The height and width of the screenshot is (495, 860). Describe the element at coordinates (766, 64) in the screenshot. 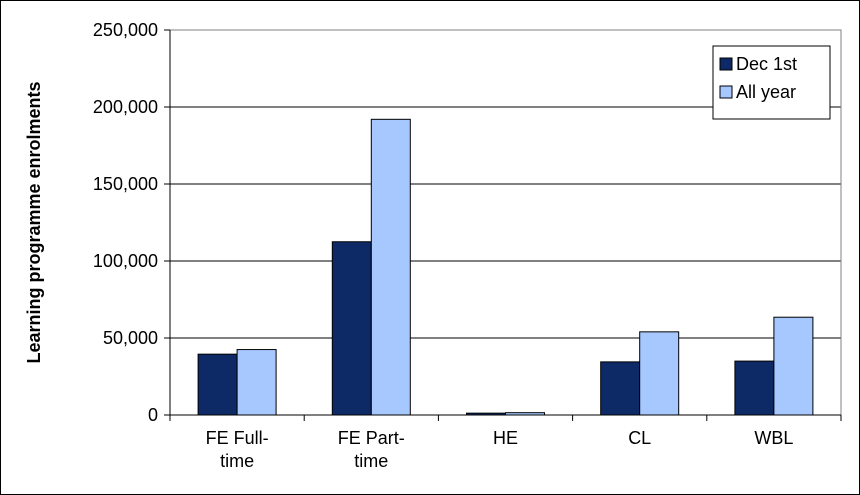

I see `legend-label: Dec 1st` at that location.